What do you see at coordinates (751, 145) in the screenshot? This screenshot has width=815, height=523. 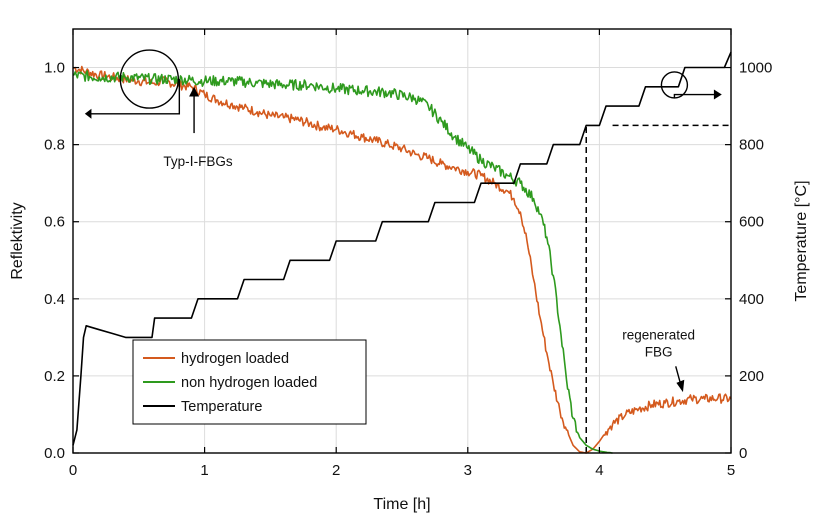 I see `y2-tick-label: 800` at bounding box center [751, 145].